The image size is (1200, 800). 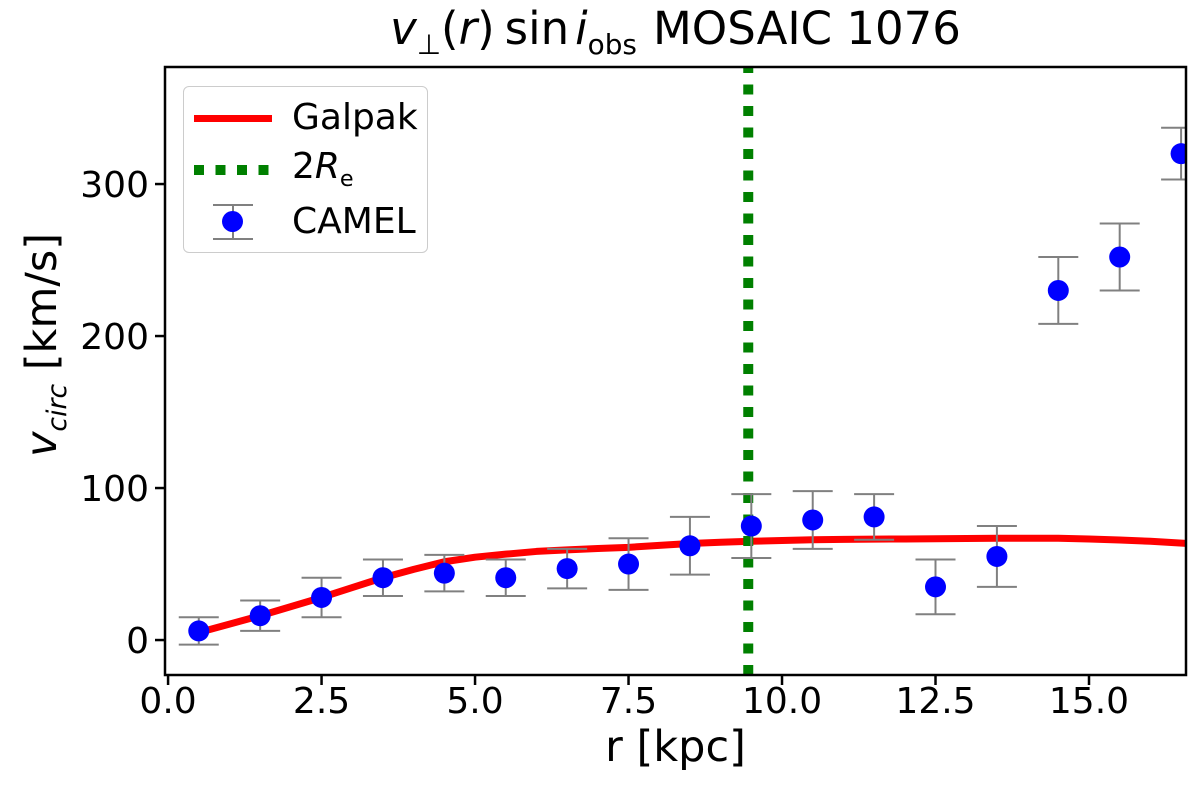 I want to click on legend: Galpak 2Re CAMEL, so click(x=305, y=169).